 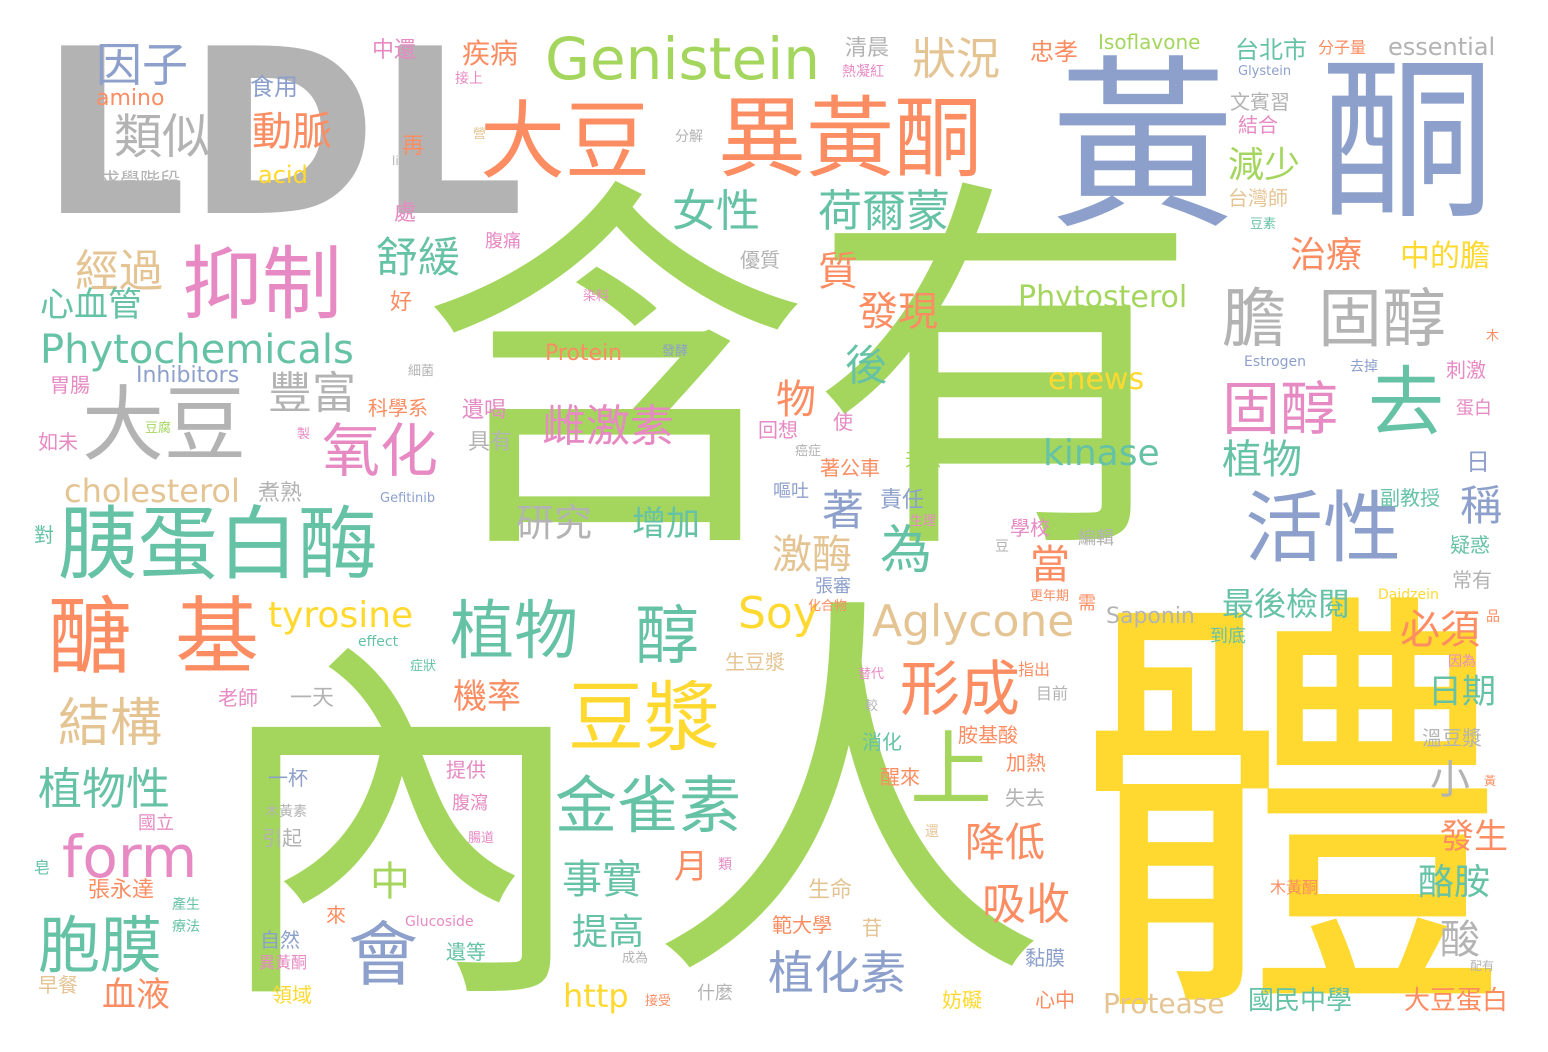 What do you see at coordinates (336, 915) in the screenshot?
I see `word: 來` at bounding box center [336, 915].